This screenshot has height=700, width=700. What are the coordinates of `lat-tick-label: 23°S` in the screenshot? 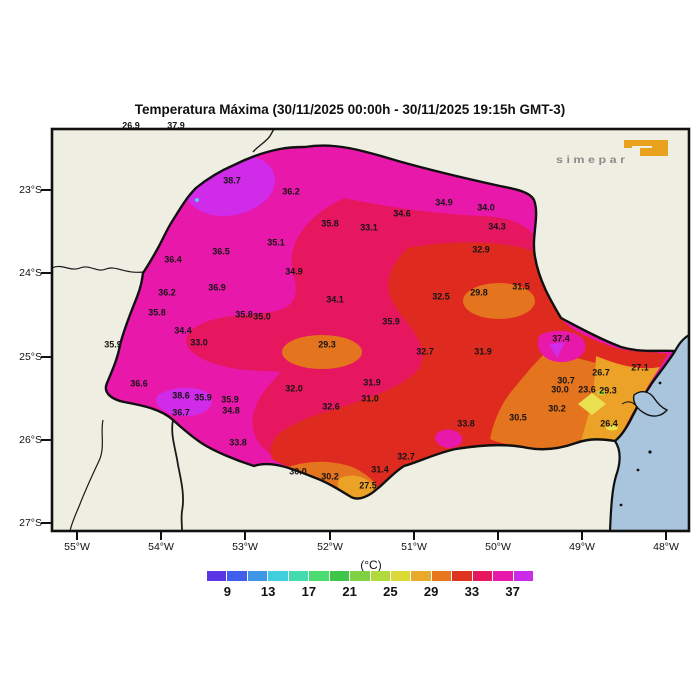 It's located at (30, 190).